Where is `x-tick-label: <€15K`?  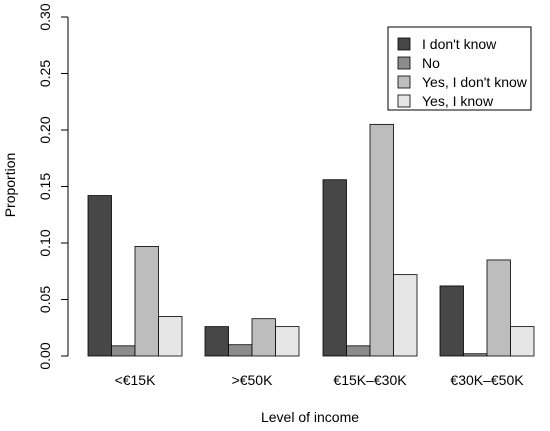 x-tick-label: <€15K is located at coordinates (136, 380).